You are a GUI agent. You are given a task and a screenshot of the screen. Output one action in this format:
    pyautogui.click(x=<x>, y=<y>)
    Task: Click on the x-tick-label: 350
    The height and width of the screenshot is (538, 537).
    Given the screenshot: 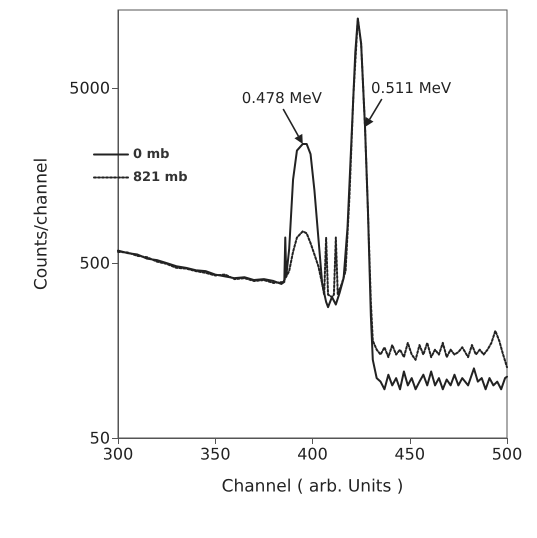 What is the action you would take?
    pyautogui.click(x=215, y=454)
    